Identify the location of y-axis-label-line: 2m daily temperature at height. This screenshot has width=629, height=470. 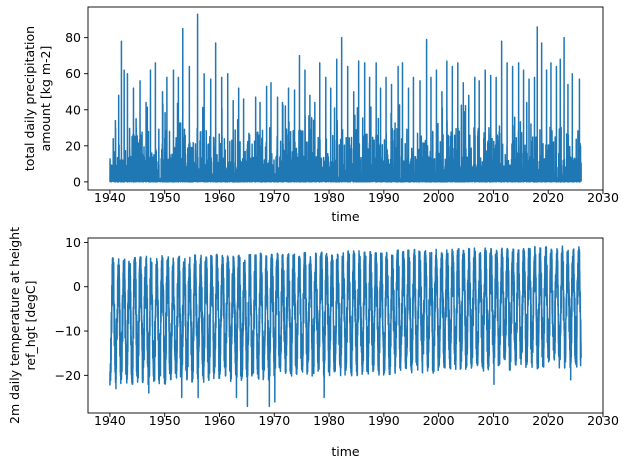
(14, 325).